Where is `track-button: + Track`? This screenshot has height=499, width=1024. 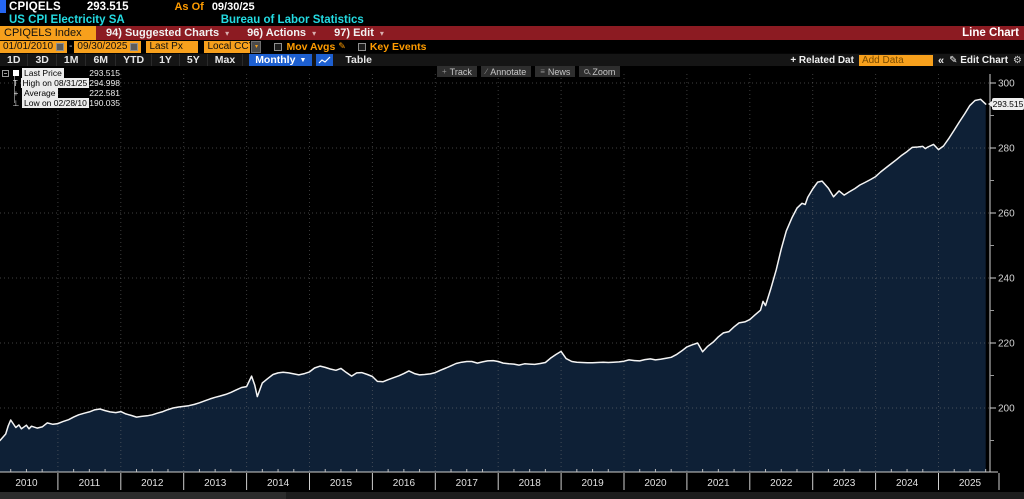
track-button: + Track is located at coordinates (457, 71).